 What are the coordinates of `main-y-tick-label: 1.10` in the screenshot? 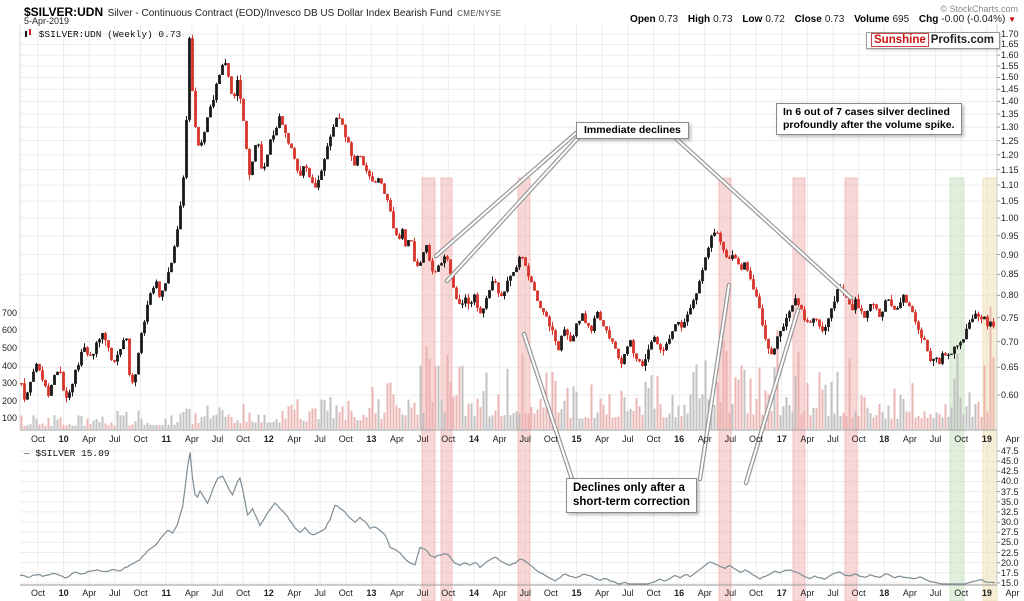 It's located at (1010, 184).